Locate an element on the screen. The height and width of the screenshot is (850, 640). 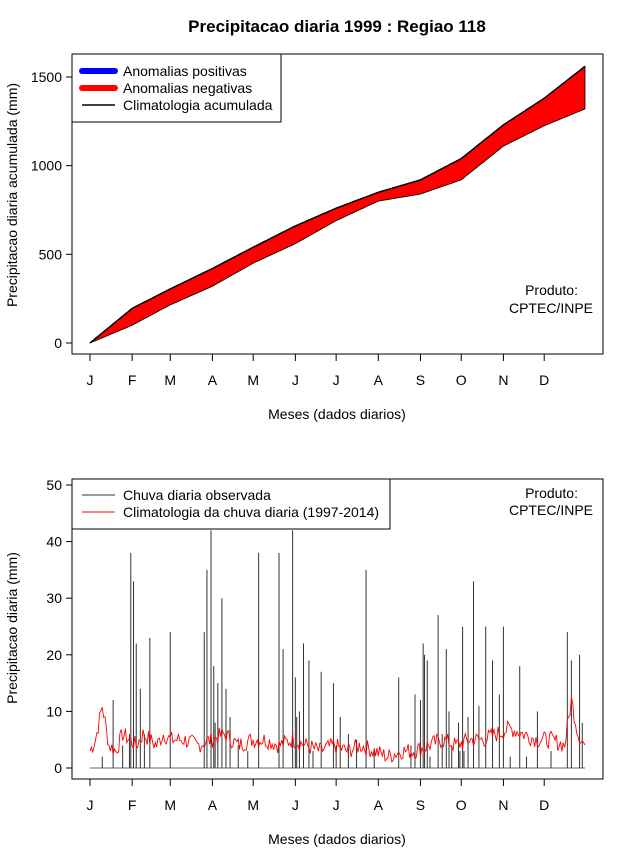
top-y-axis-label: Precipitacao diaria acumulada (mm) is located at coordinates (12, 195).